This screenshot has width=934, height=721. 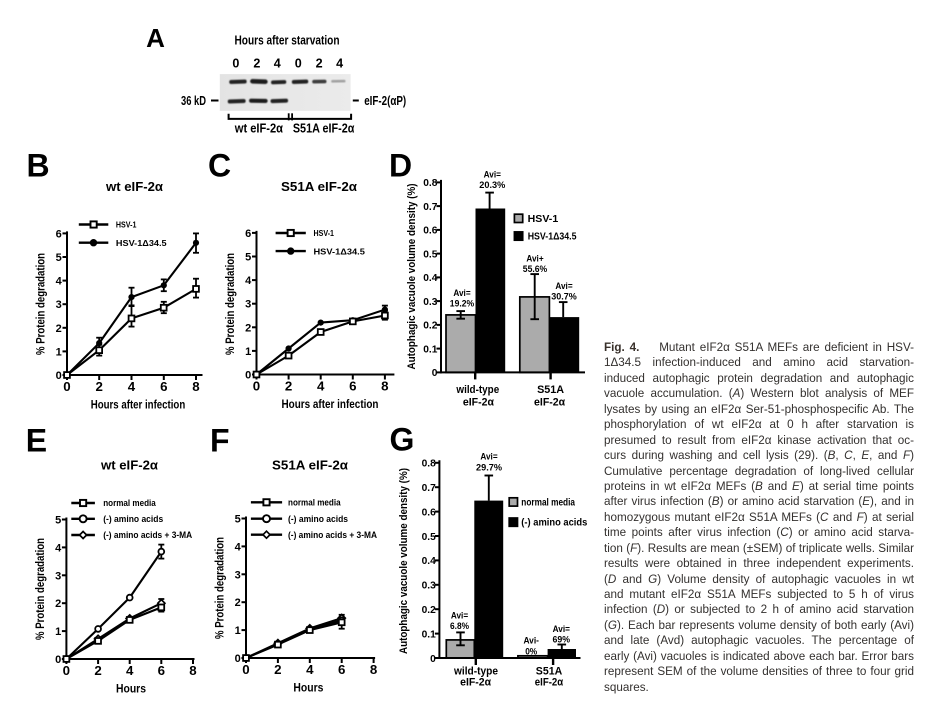 I want to click on svg-text: F, so click(x=220, y=441).